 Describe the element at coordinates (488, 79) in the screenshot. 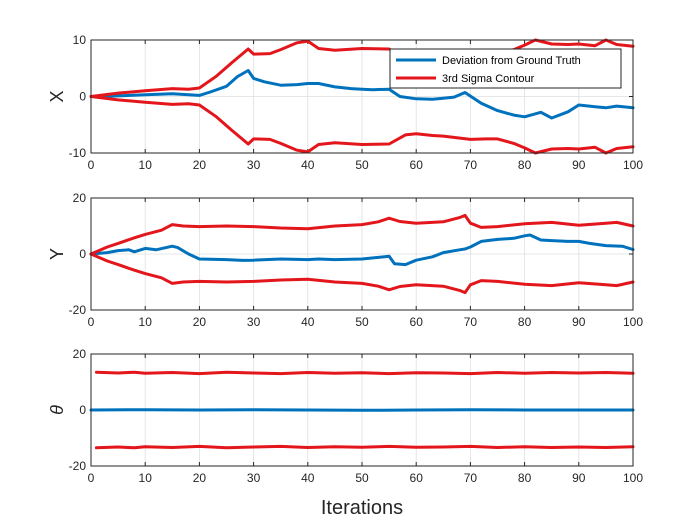

I see `legend-label: 3rd Sigma Contour` at that location.